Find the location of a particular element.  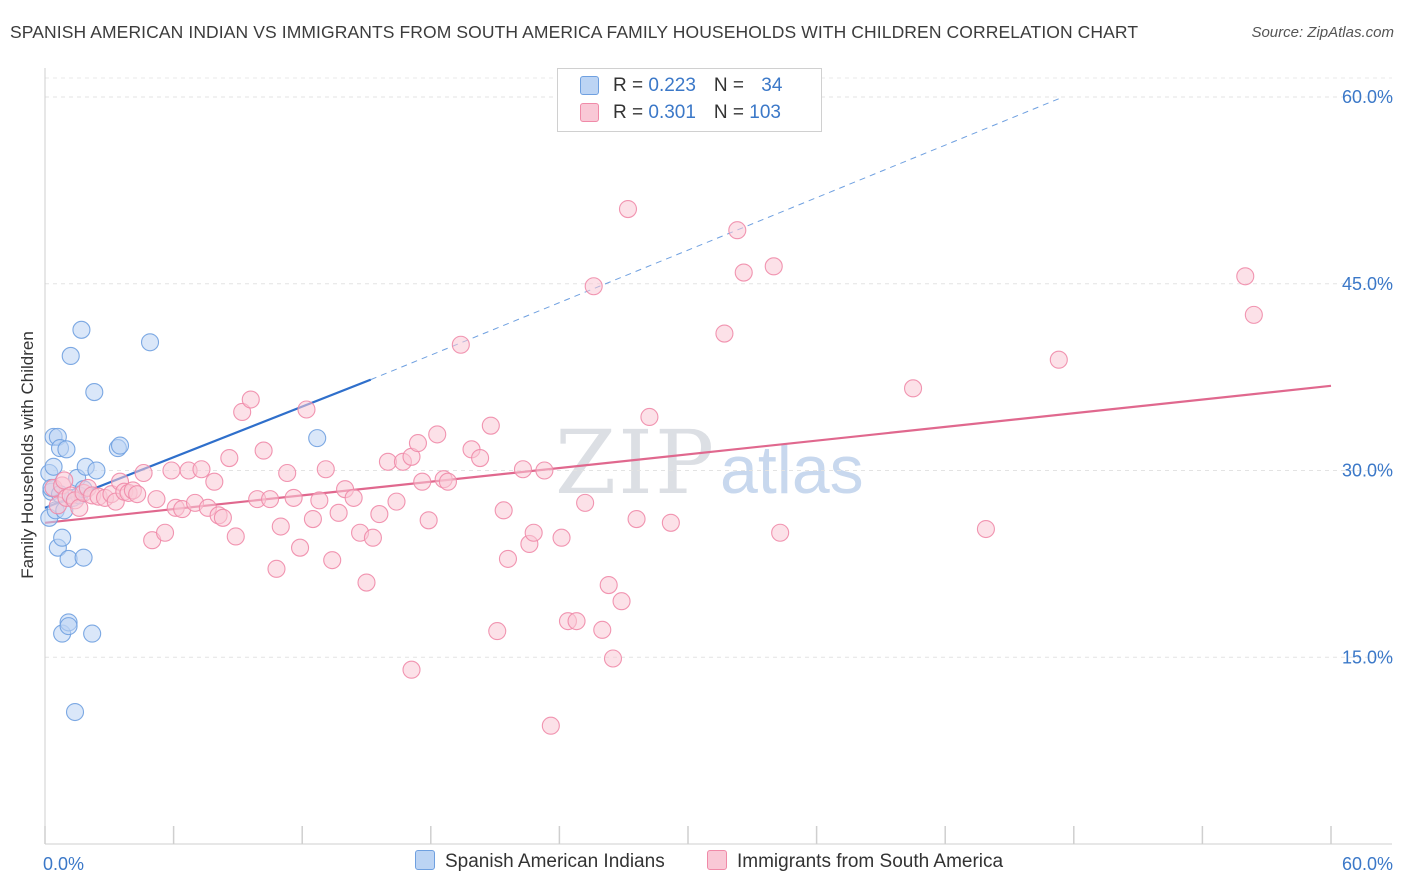

y-tick-labels: 15.0% 30.0% 45.0% 60.0% is located at coordinates (1367, 377).